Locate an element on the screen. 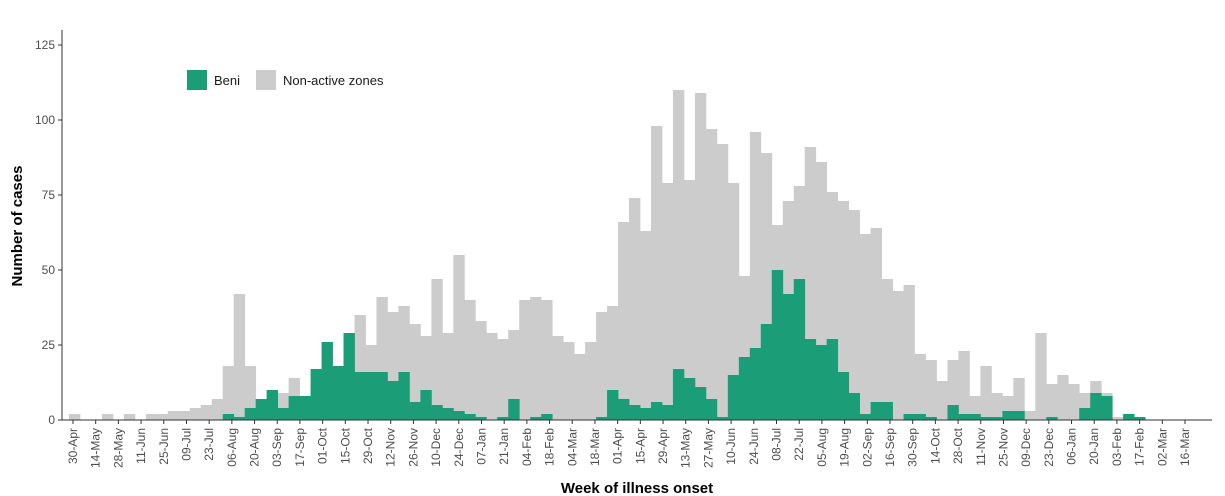 The image size is (1225, 496). y-tick-label: 125 is located at coordinates (45, 45).